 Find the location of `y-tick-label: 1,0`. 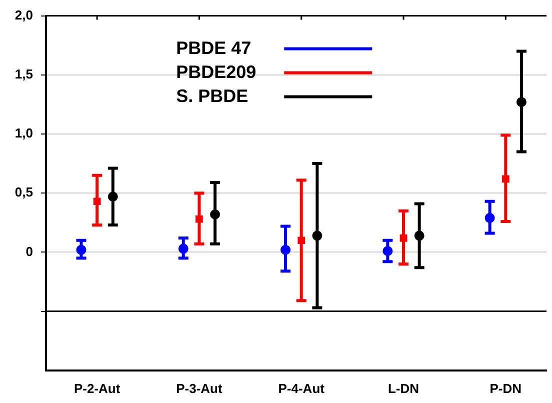

y-tick-label: 1,0 is located at coordinates (23, 133).